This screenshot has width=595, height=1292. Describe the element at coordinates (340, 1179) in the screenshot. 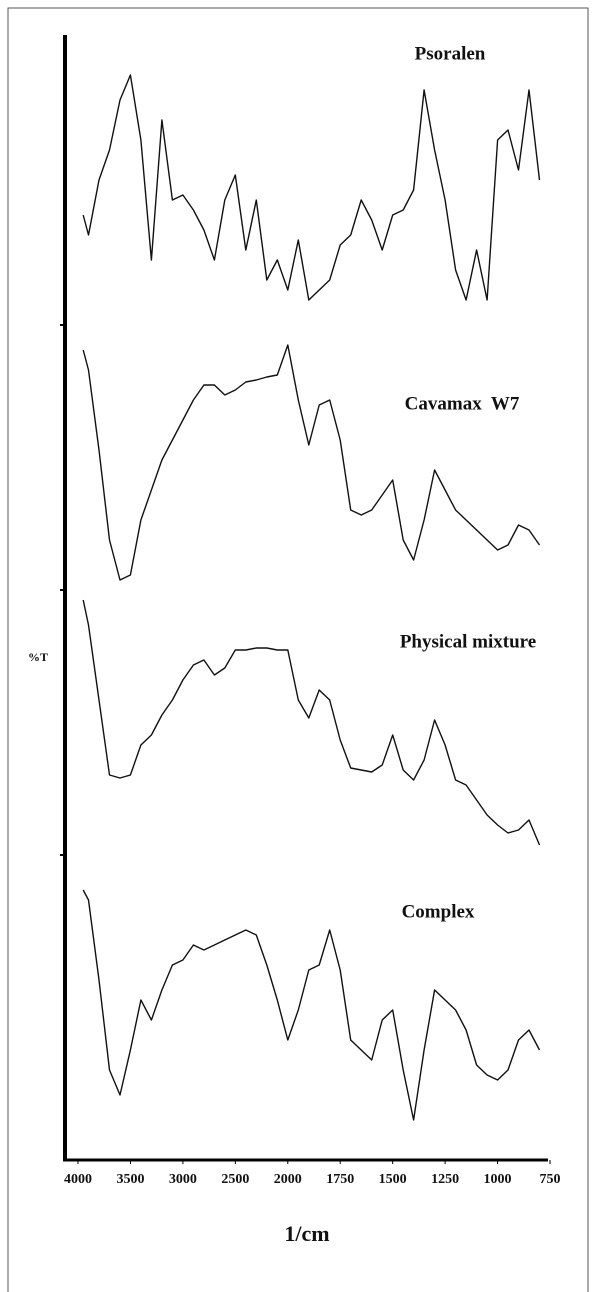

I see `x-tick-label: 1750` at that location.